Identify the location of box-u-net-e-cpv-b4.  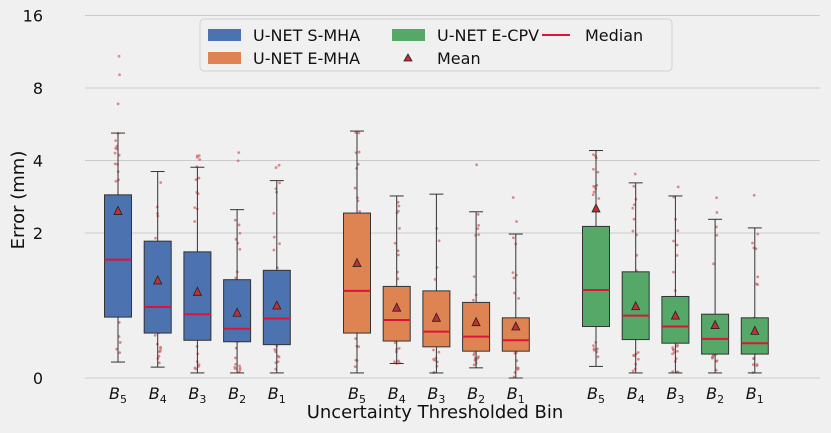
(635, 278).